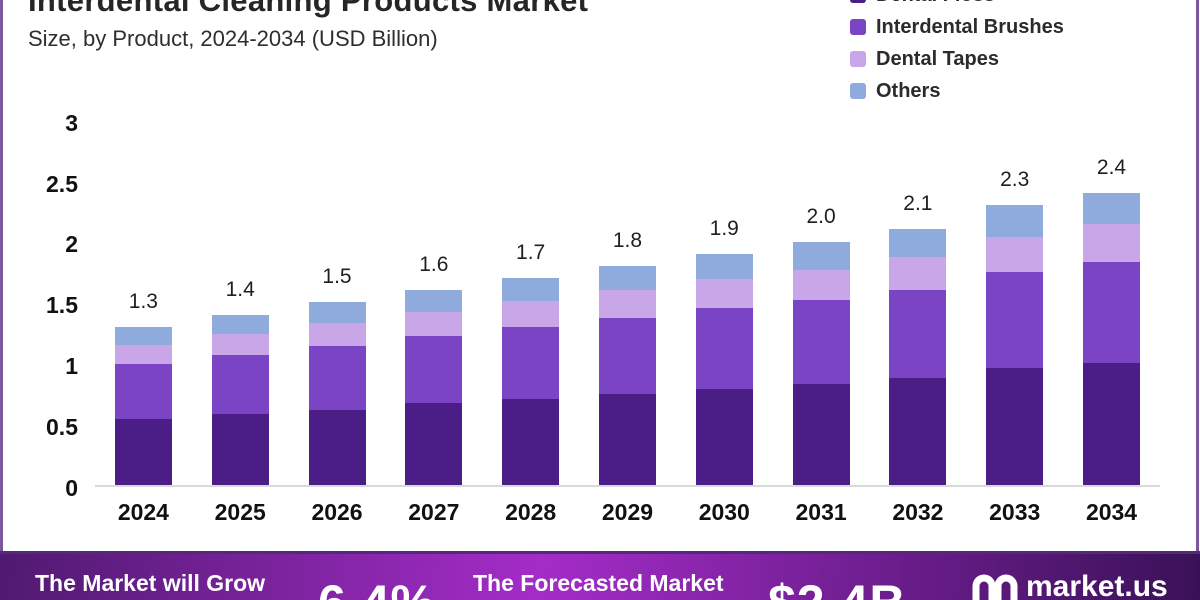 This screenshot has width=1200, height=600. I want to click on stacked-bar-2024, so click(143, 405).